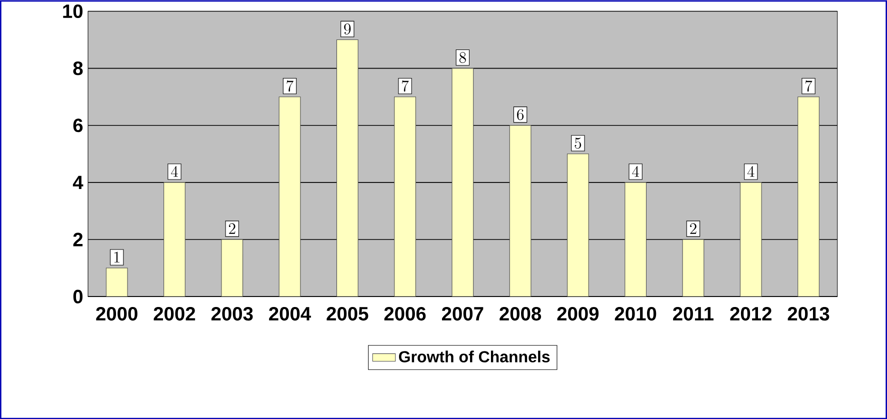  What do you see at coordinates (78, 297) in the screenshot?
I see `y-tick-label: 0` at bounding box center [78, 297].